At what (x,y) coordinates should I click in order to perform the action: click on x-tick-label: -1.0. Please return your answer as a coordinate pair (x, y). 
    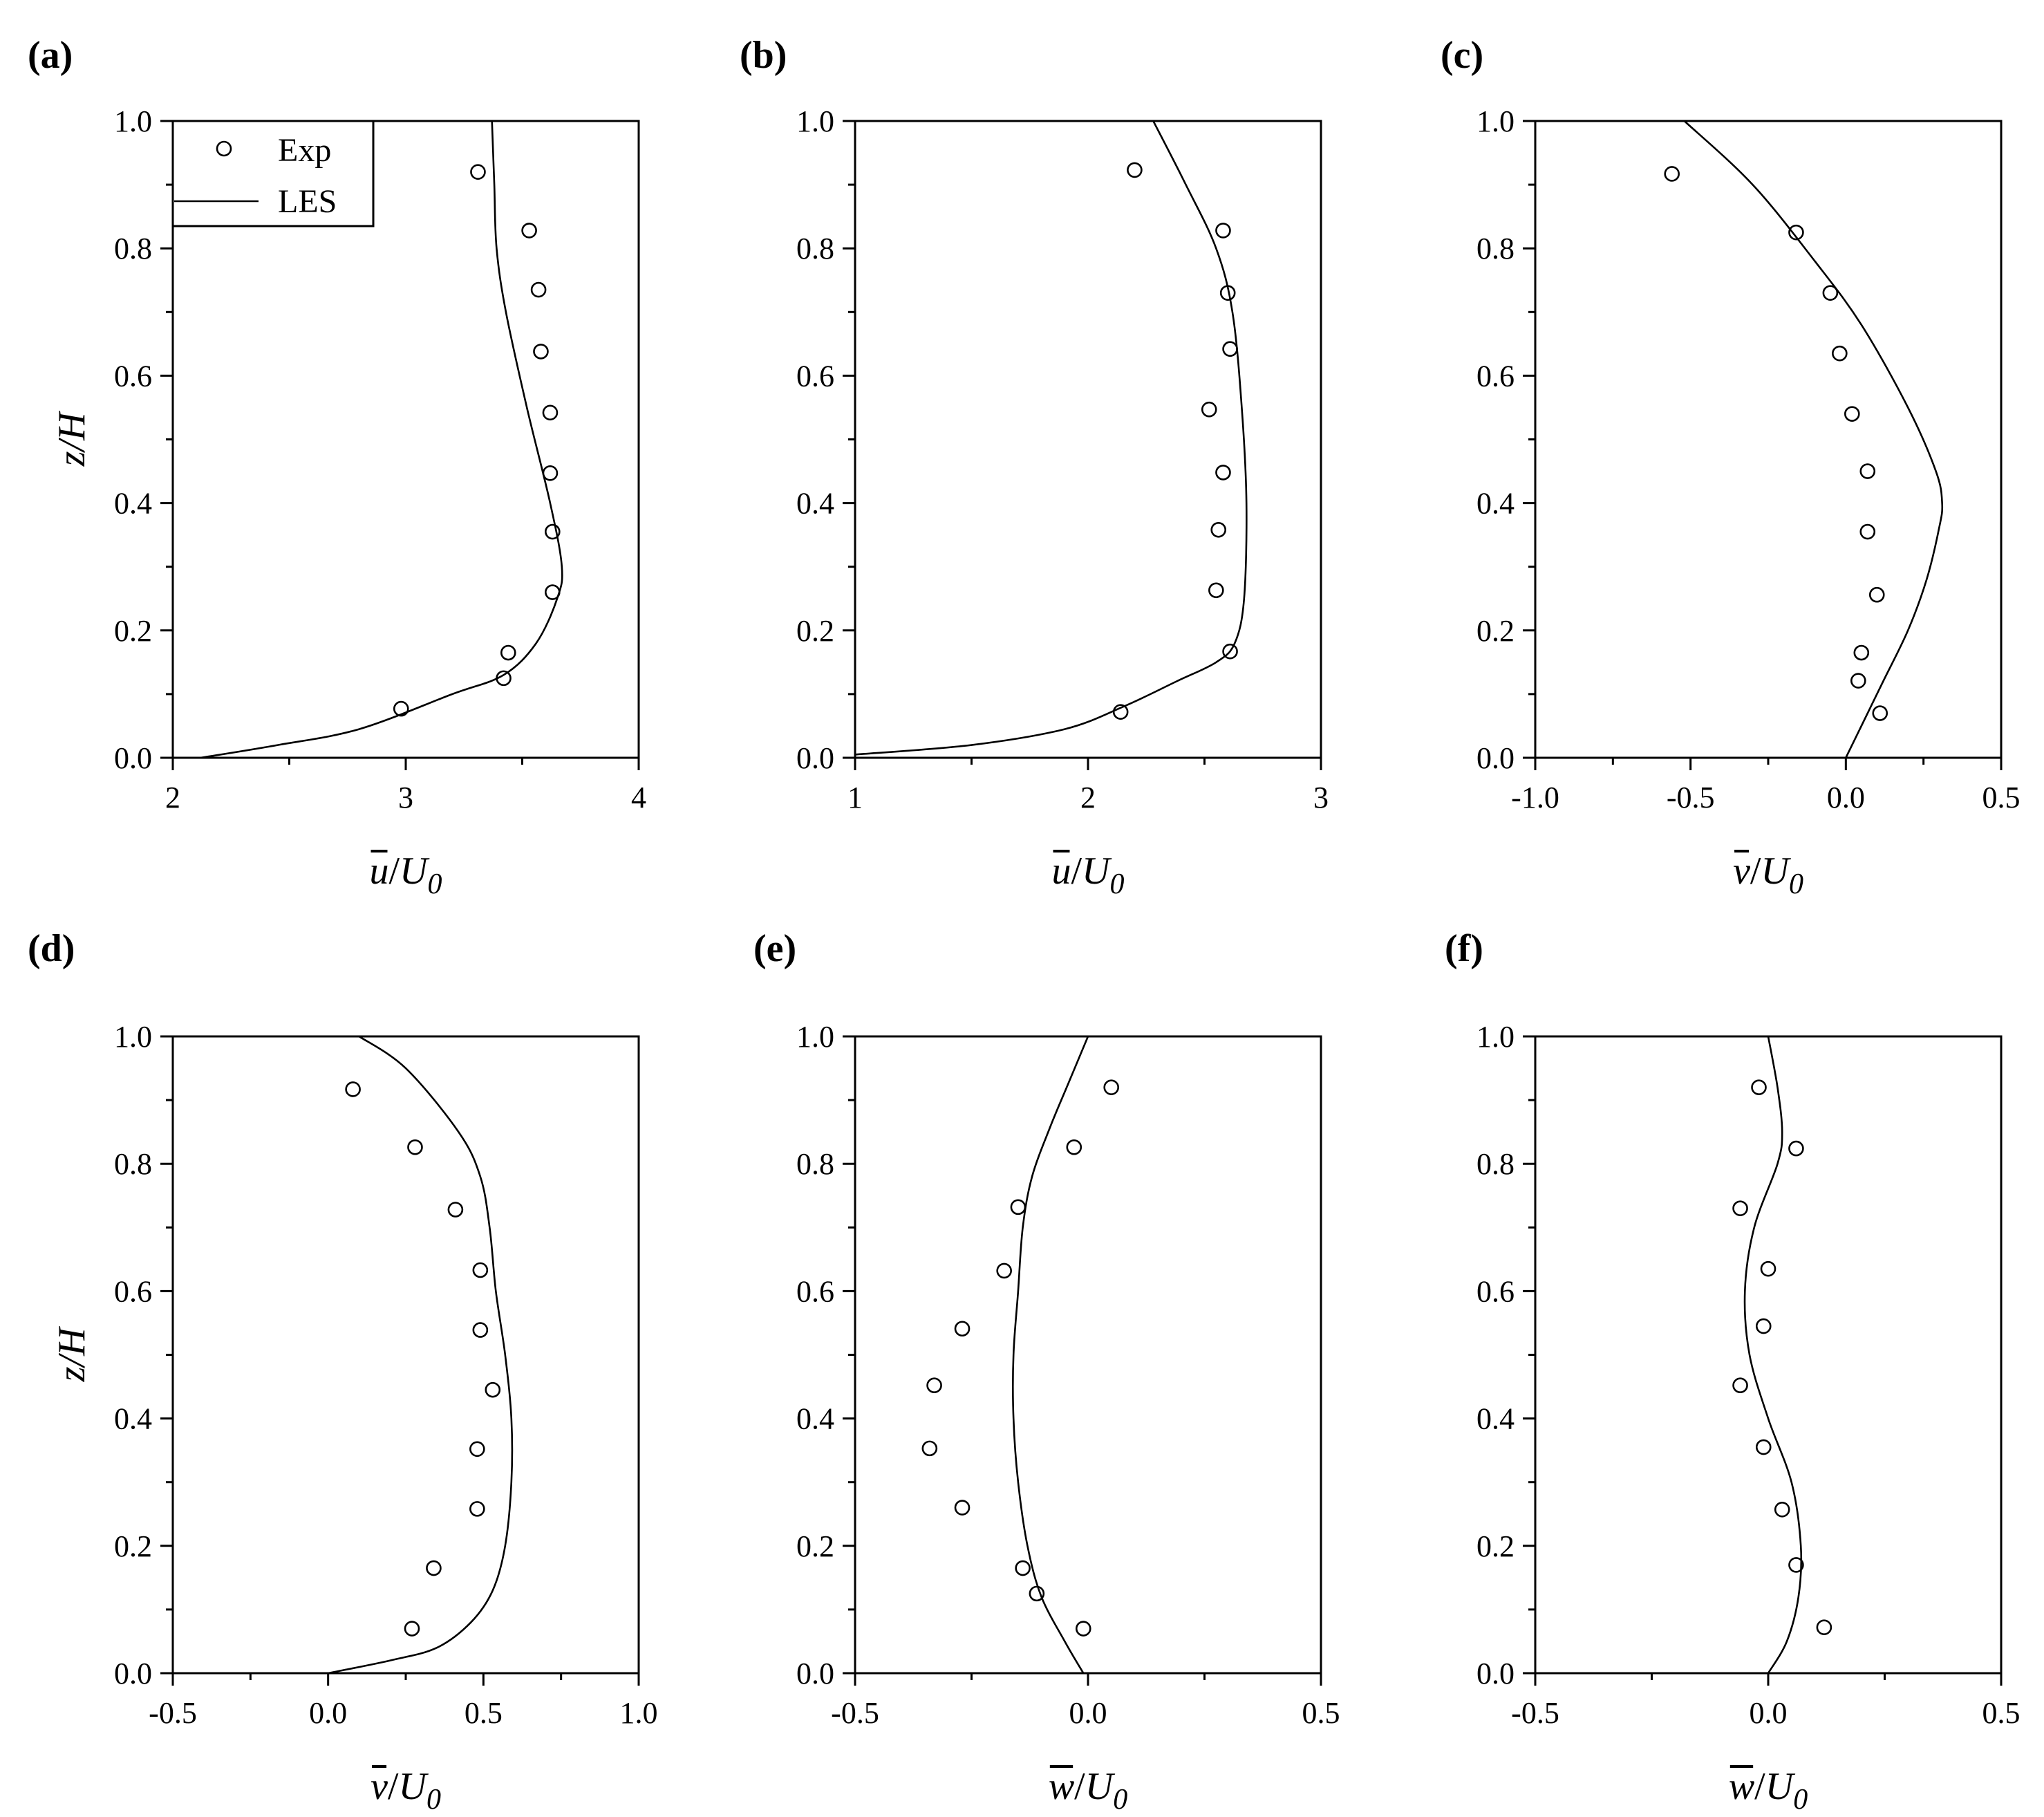
    Looking at the image, I should click on (1535, 797).